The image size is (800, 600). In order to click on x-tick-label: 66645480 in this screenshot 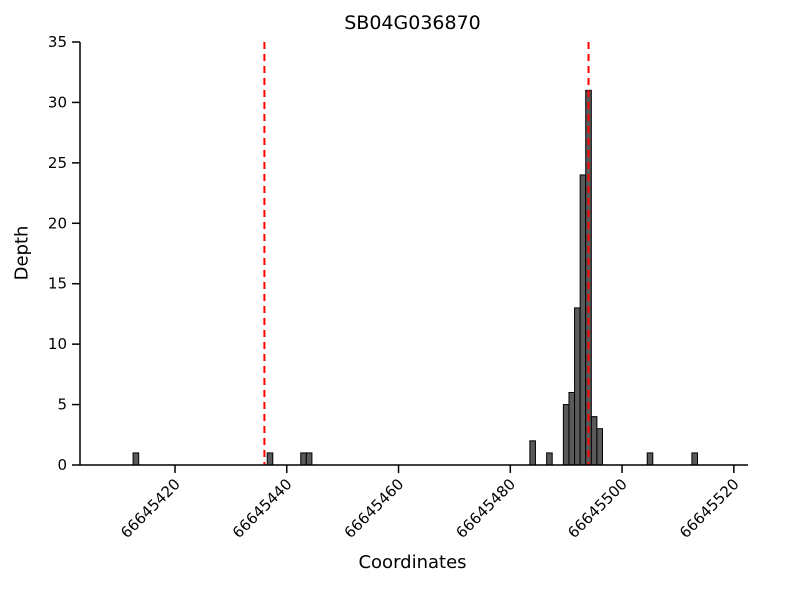, I will do `click(485, 508)`.